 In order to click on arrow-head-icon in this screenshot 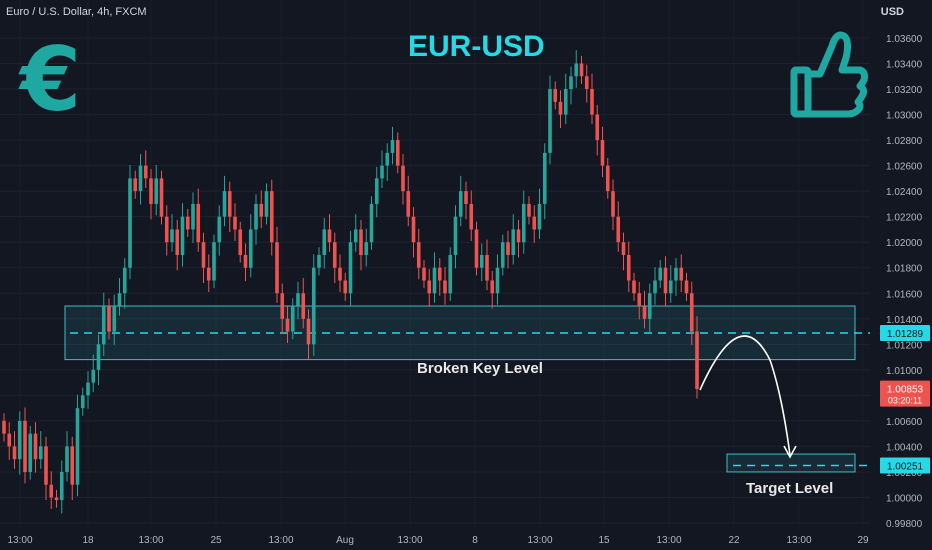, I will do `click(790, 452)`.